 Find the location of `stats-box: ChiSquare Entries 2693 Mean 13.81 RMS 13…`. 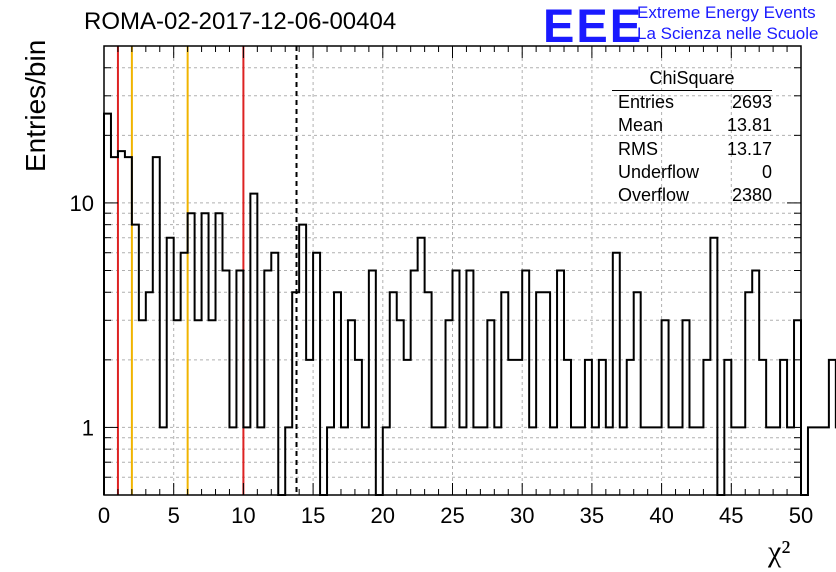

stats-box: ChiSquare Entries 2693 Mean 13.81 RMS 13… is located at coordinates (692, 137).